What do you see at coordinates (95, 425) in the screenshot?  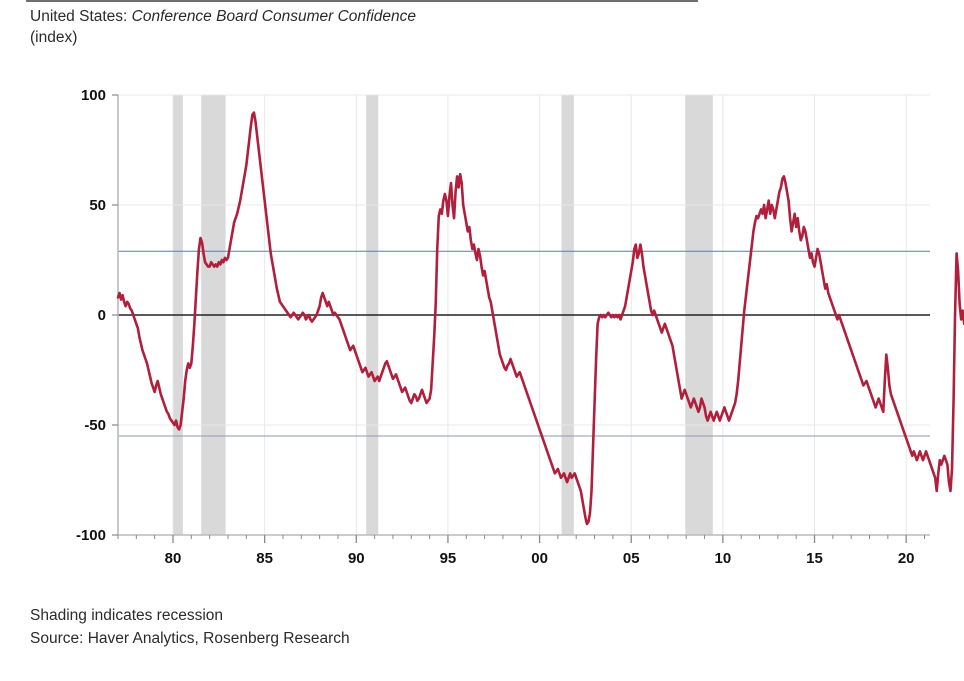 I see `y-tick-label: -50` at bounding box center [95, 425].